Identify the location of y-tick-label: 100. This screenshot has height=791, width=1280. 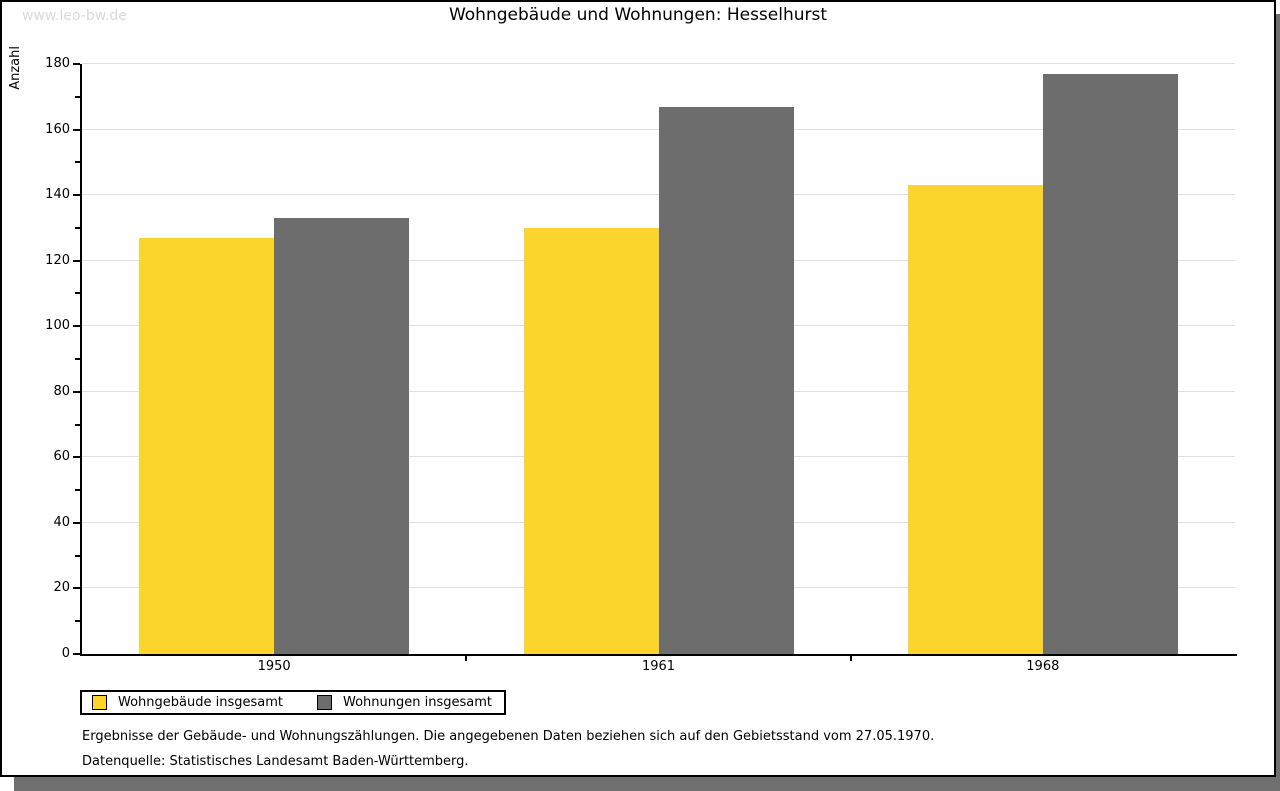
(57, 326).